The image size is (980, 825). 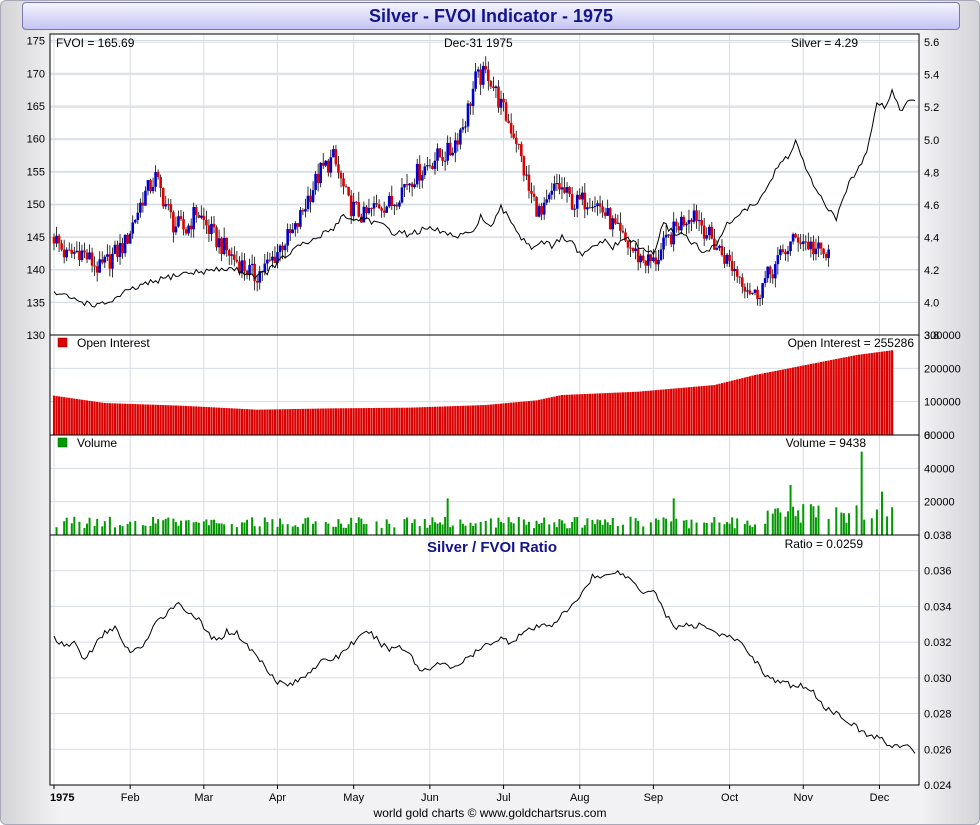 What do you see at coordinates (36, 205) in the screenshot?
I see `fvoi-axis-tick-label: 150` at bounding box center [36, 205].